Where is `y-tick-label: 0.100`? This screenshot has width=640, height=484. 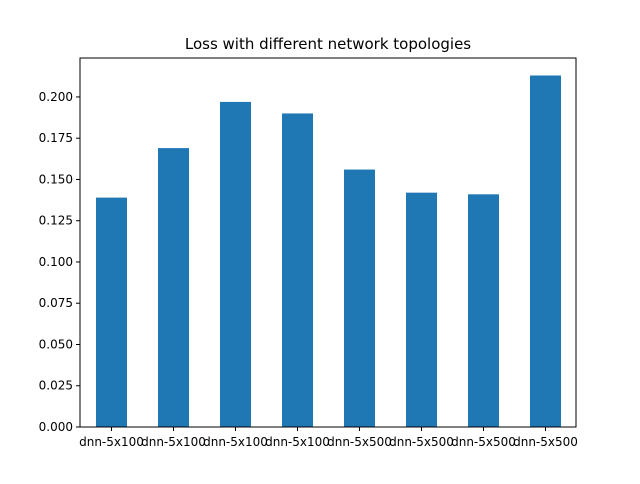 y-tick-label: 0.100 is located at coordinates (56, 262).